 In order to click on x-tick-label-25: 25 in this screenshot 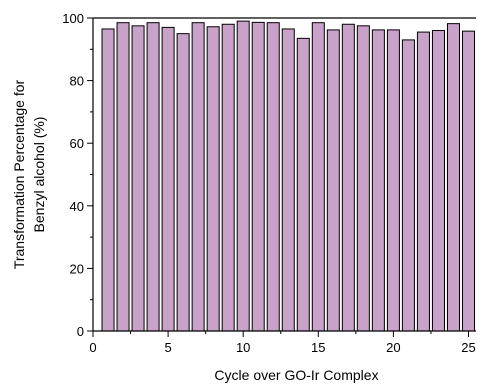, I will do `click(468, 347)`.